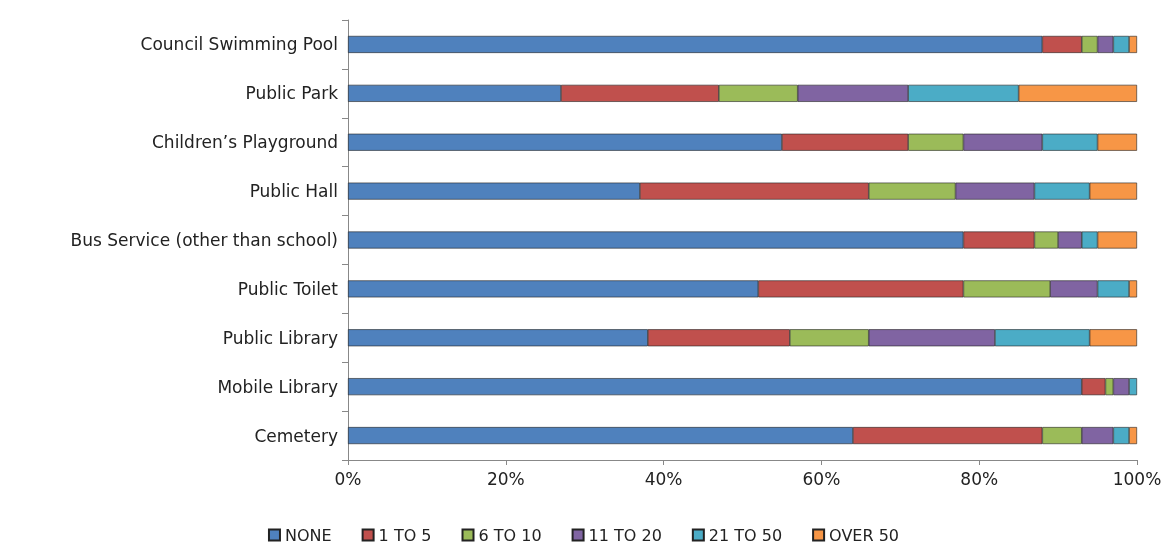 The height and width of the screenshot is (560, 1167). Describe the element at coordinates (663, 478) in the screenshot. I see `x-tick-label: 40%` at that location.